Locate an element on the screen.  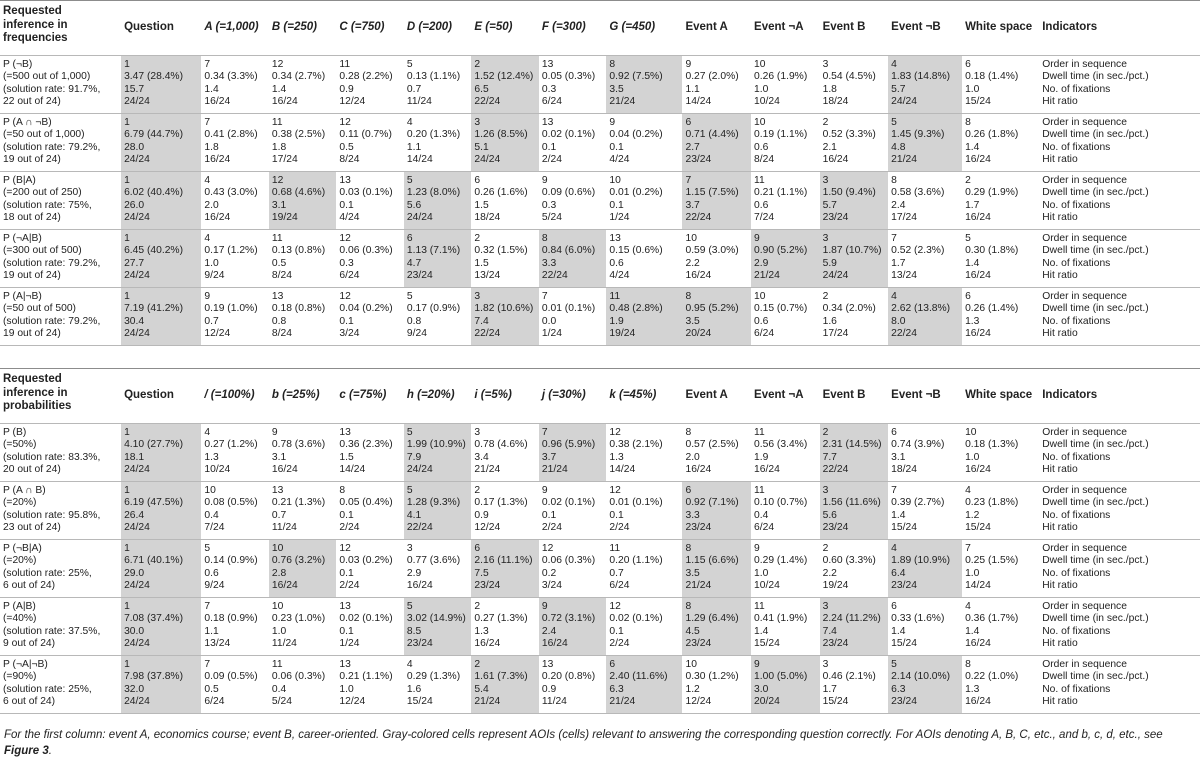
fixation-value: 0.8 is located at coordinates (279, 321).